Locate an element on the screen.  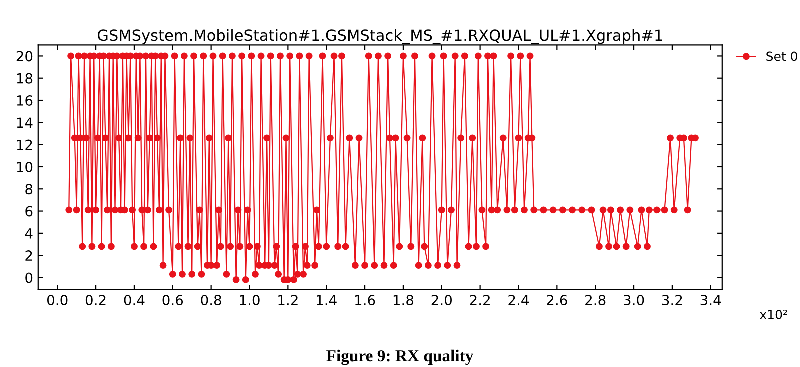
chart-title: GSMSystem.MobileStation#1.GSMStack_MS_#1.RXQUAL_UL#1.Xgraph#1 is located at coordinates (380, 37).